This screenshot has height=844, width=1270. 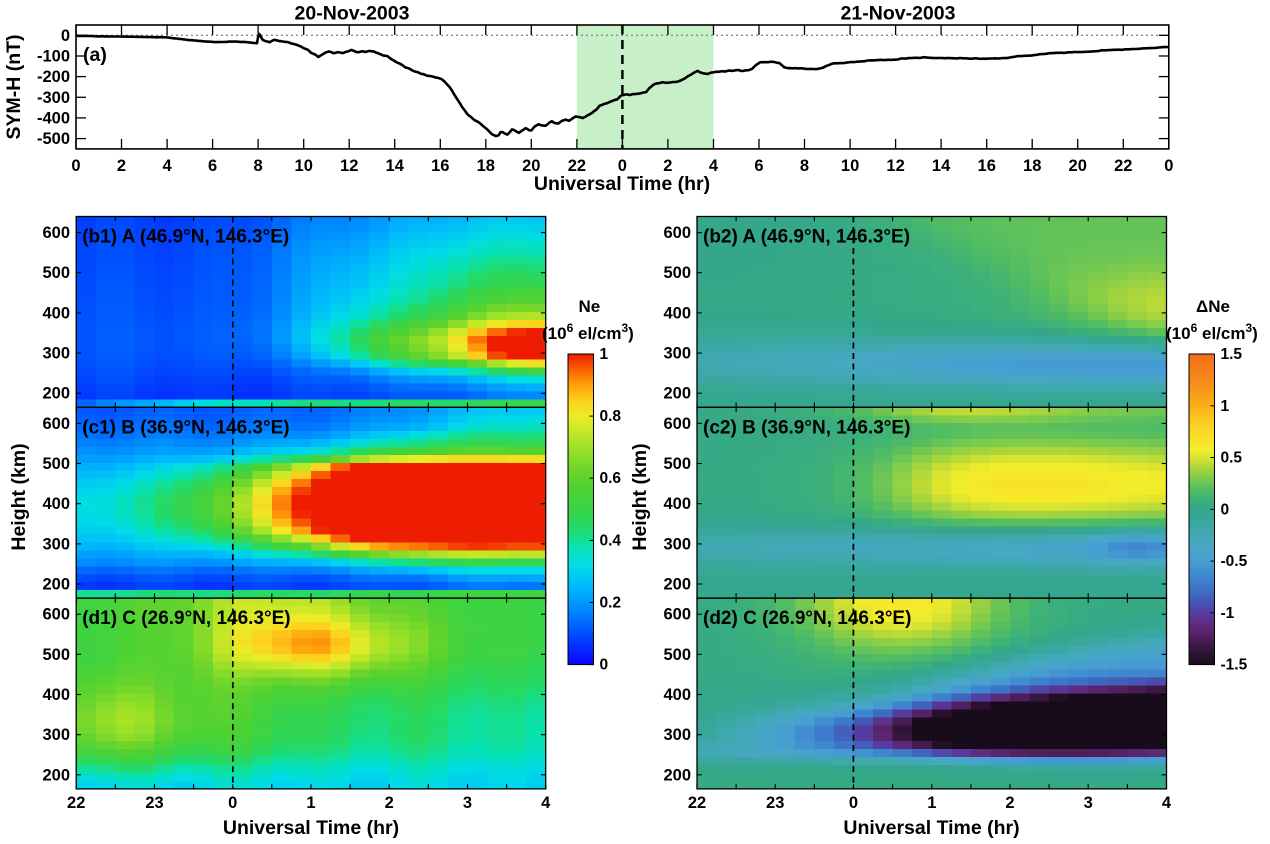 I want to click on svg-text: 0.2, so click(x=611, y=603).